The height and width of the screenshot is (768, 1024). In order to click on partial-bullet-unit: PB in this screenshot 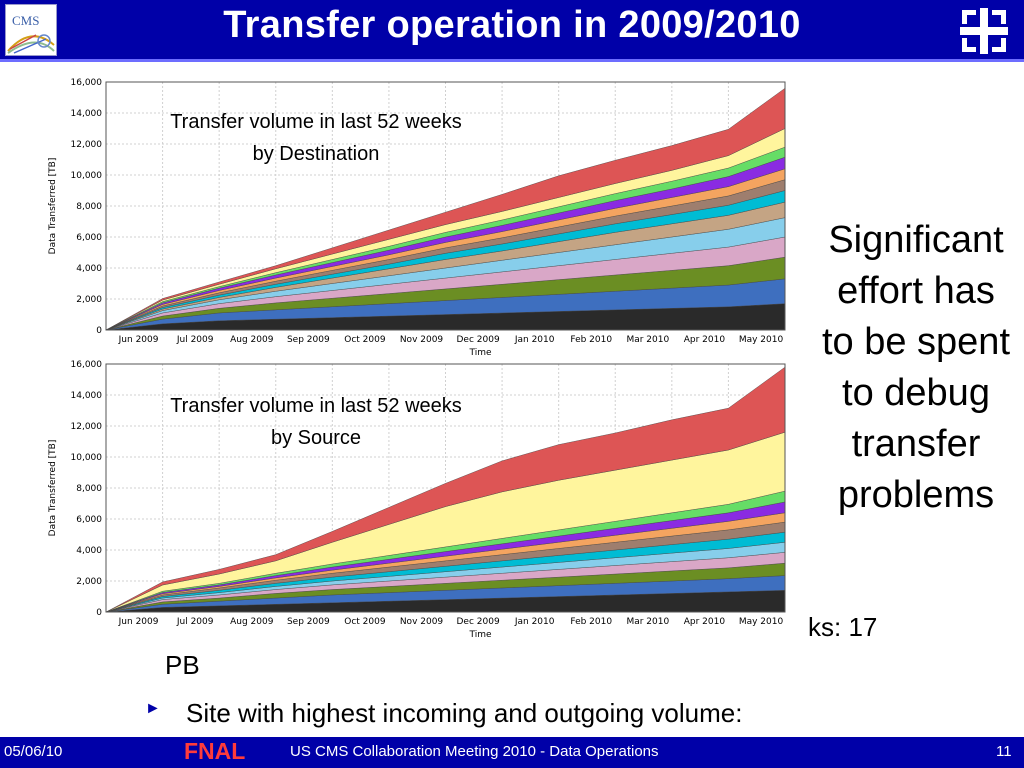, I will do `click(182, 665)`.